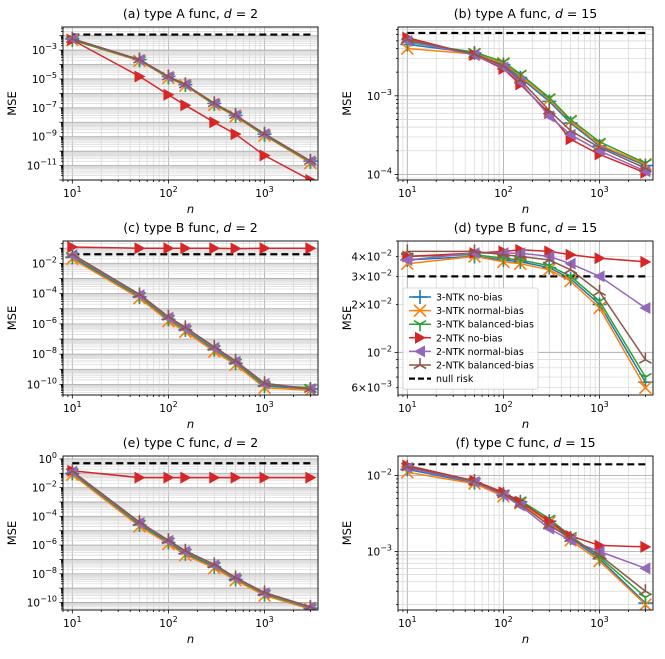 This screenshot has width=665, height=659. What do you see at coordinates (44, 544) in the screenshot?
I see `y-tick-label: 10⁻⁶` at bounding box center [44, 544].